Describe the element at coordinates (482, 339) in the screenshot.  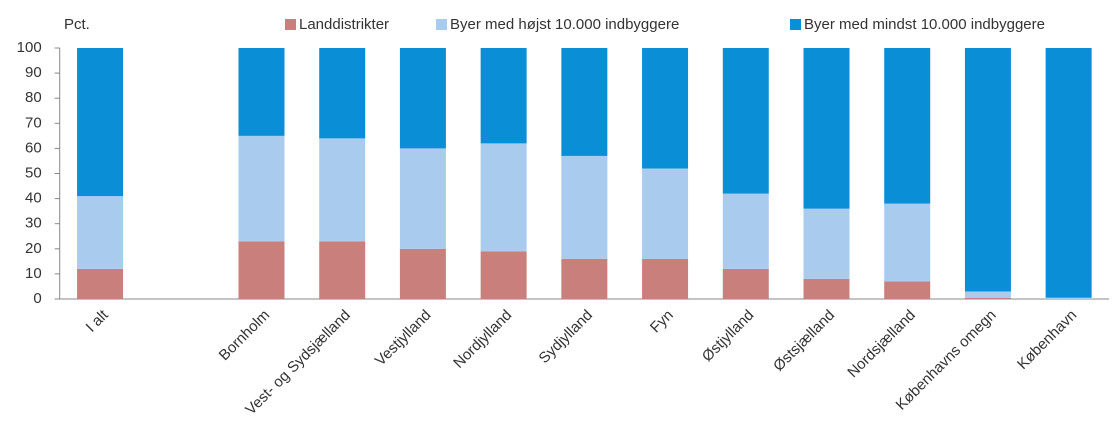
I see `x-tick-label: Nordjylland` at that location.